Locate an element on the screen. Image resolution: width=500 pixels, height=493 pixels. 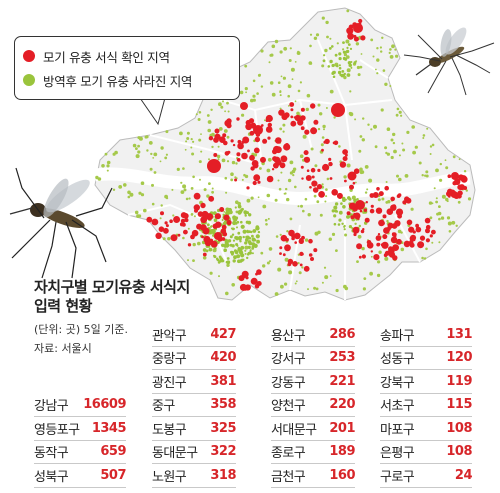
district-row: 강남구 16609 is located at coordinates (80, 405).